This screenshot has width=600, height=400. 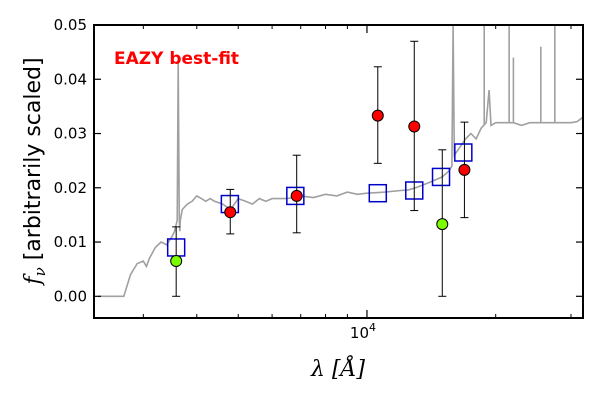 I want to click on x-tick-label: 104, so click(x=363, y=331).